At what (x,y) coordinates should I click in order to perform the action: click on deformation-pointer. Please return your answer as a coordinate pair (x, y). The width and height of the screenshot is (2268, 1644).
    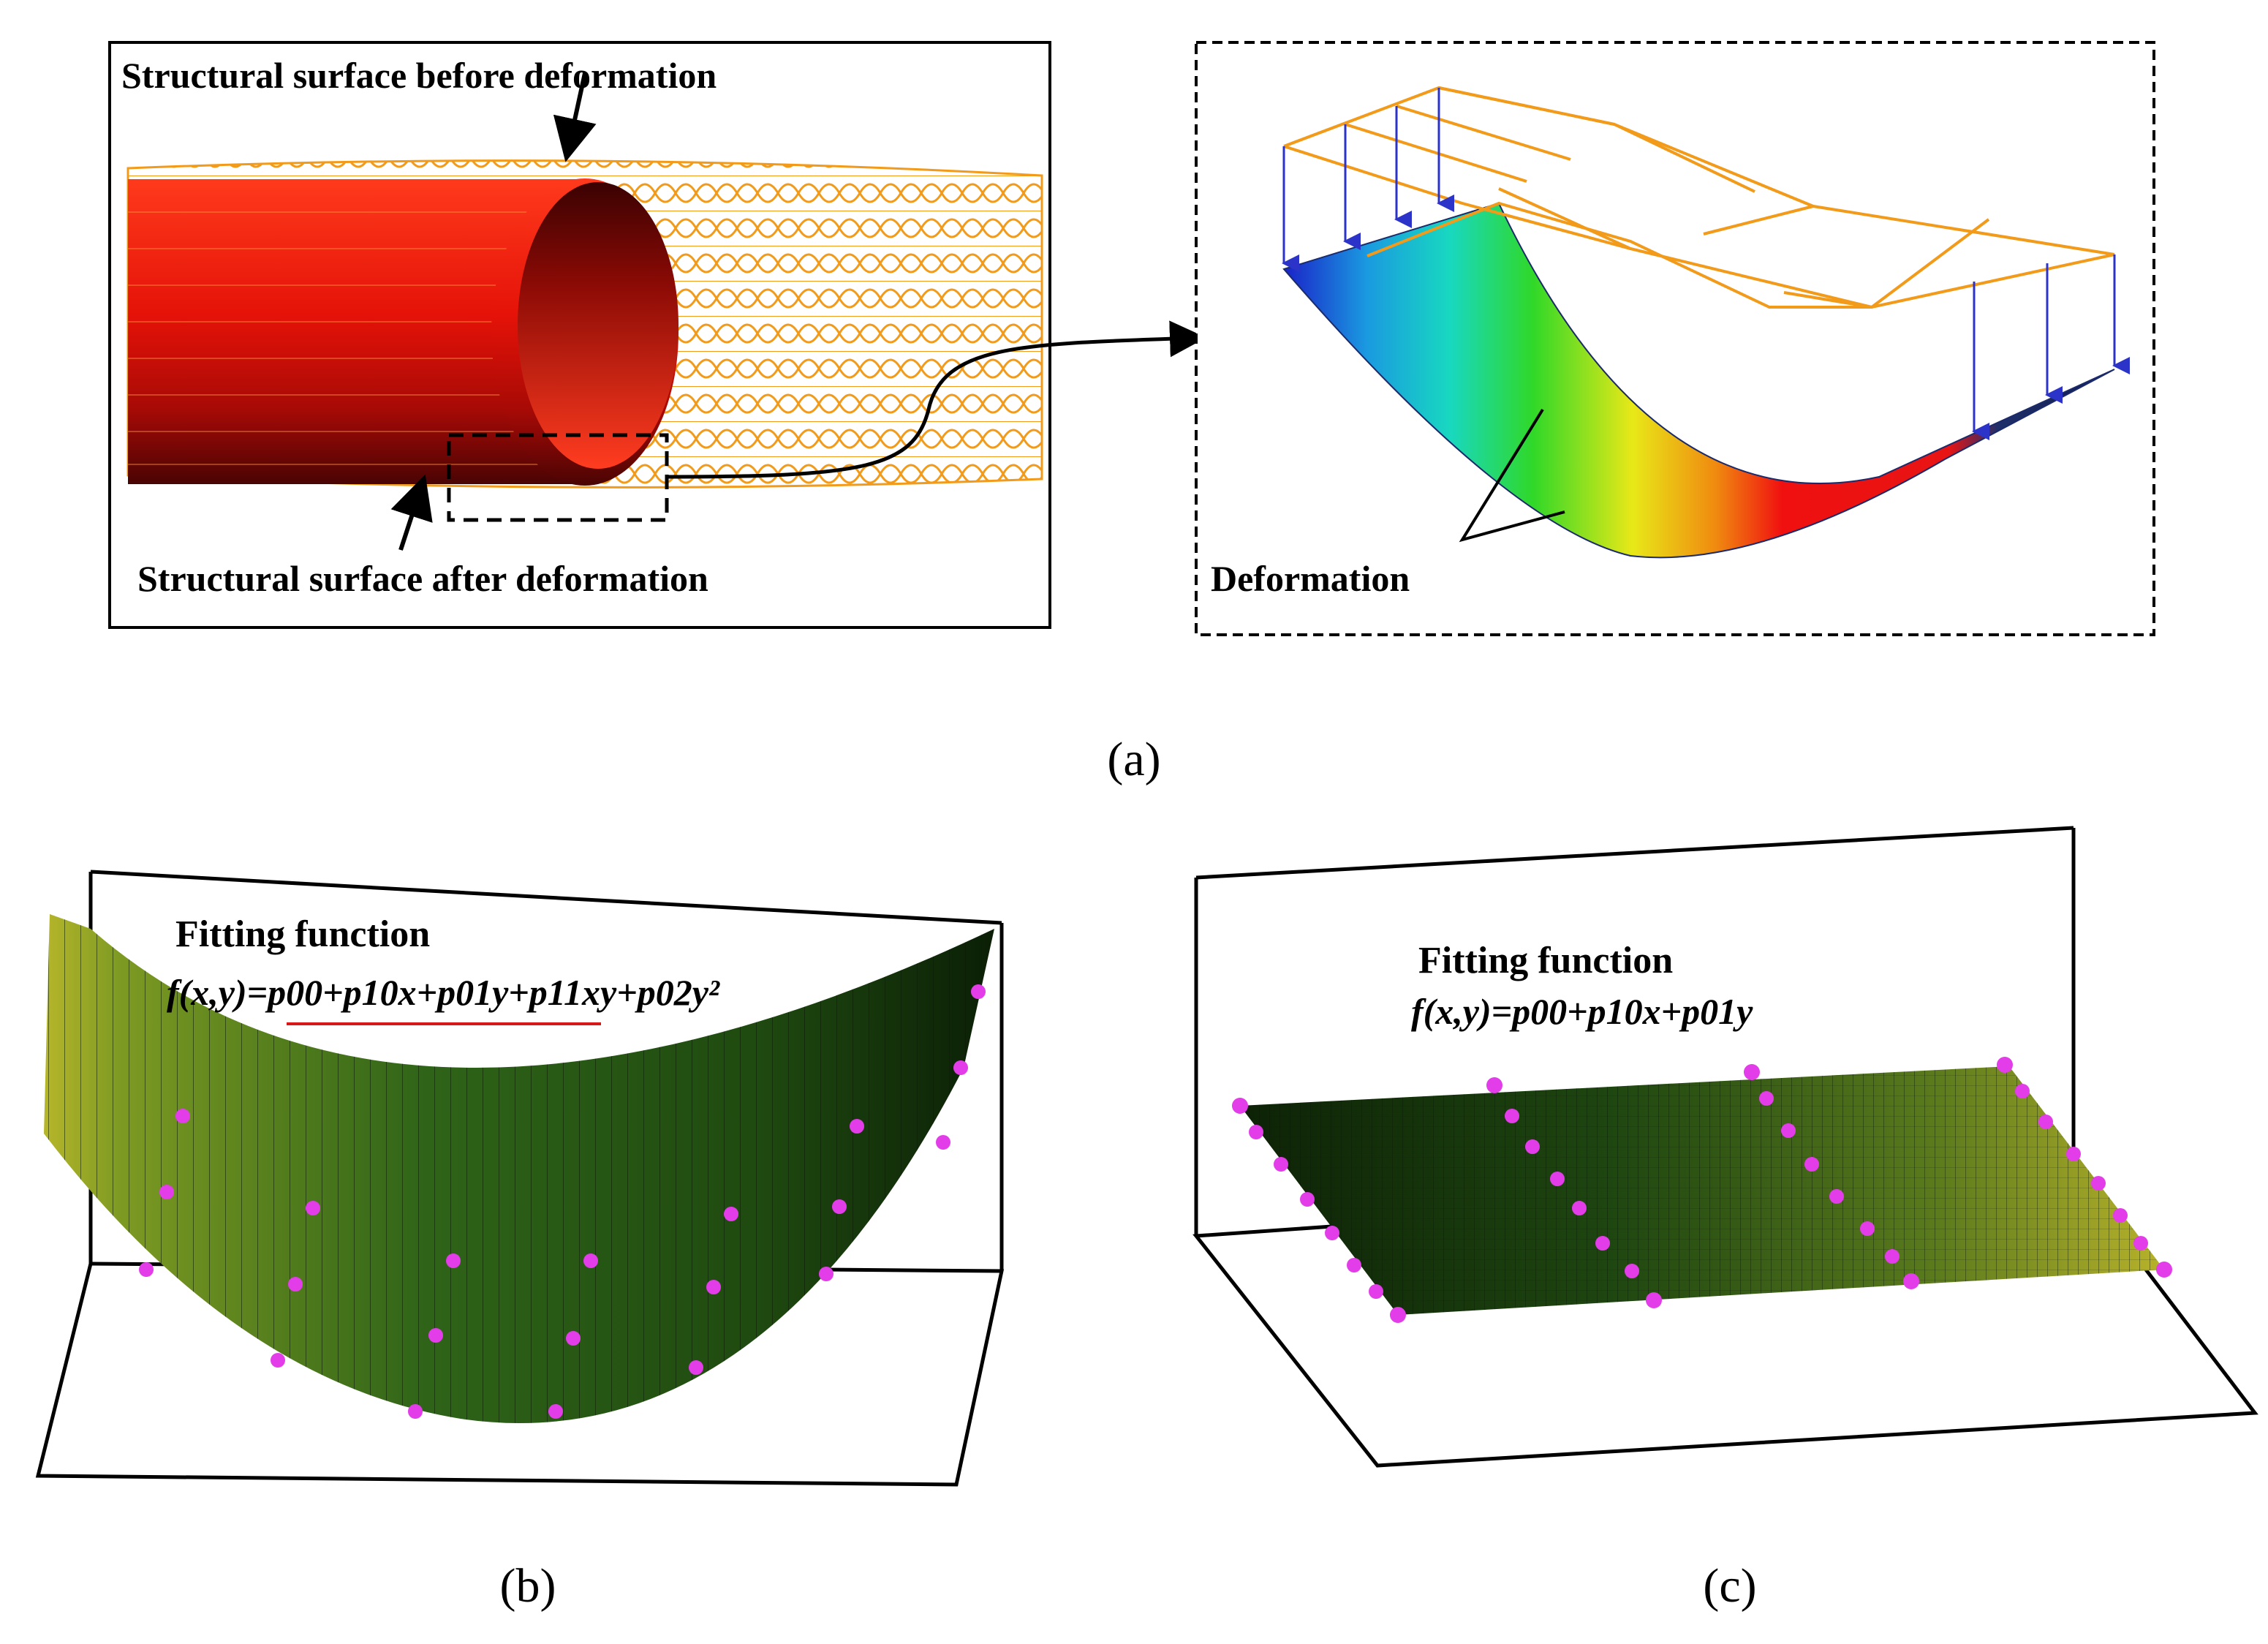
    Looking at the image, I should click on (1512, 476).